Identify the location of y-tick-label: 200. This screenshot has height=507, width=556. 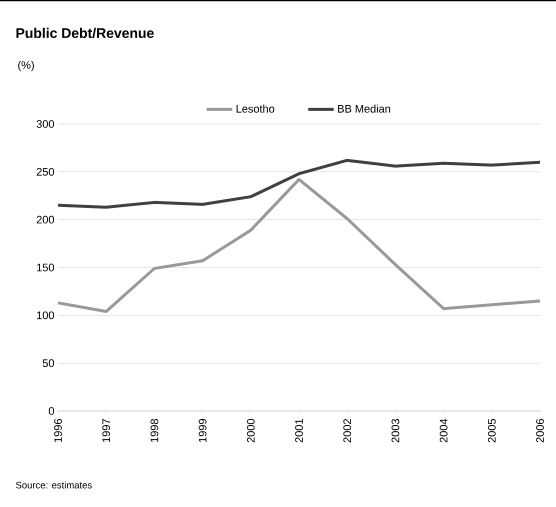
(45, 220).